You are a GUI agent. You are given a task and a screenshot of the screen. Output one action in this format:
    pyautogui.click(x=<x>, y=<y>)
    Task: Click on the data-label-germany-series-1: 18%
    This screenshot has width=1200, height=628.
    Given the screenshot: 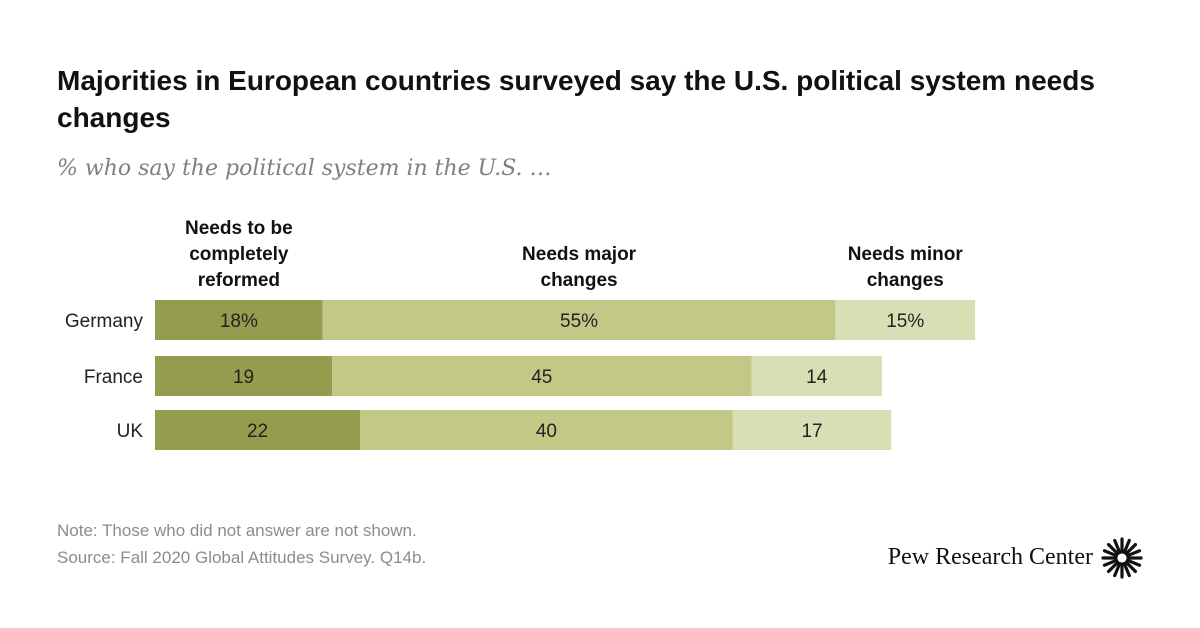 What is the action you would take?
    pyautogui.click(x=239, y=321)
    